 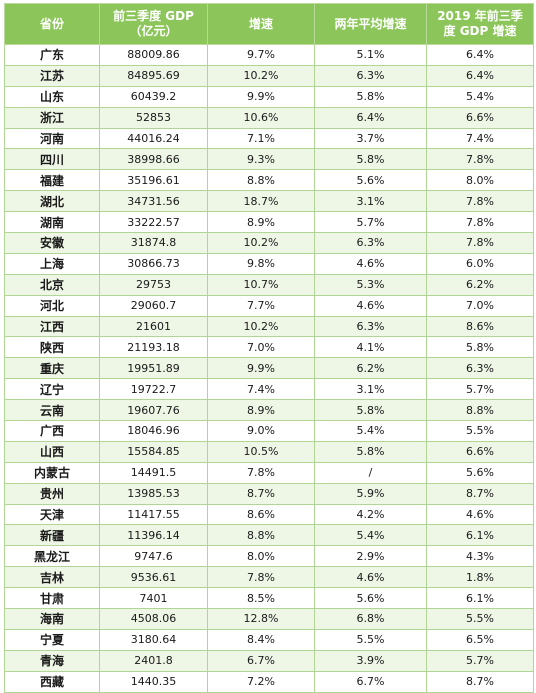 I want to click on table-row: 黑龙江 9747.6 8.0% 2.9% 4.3%, so click(x=269, y=556).